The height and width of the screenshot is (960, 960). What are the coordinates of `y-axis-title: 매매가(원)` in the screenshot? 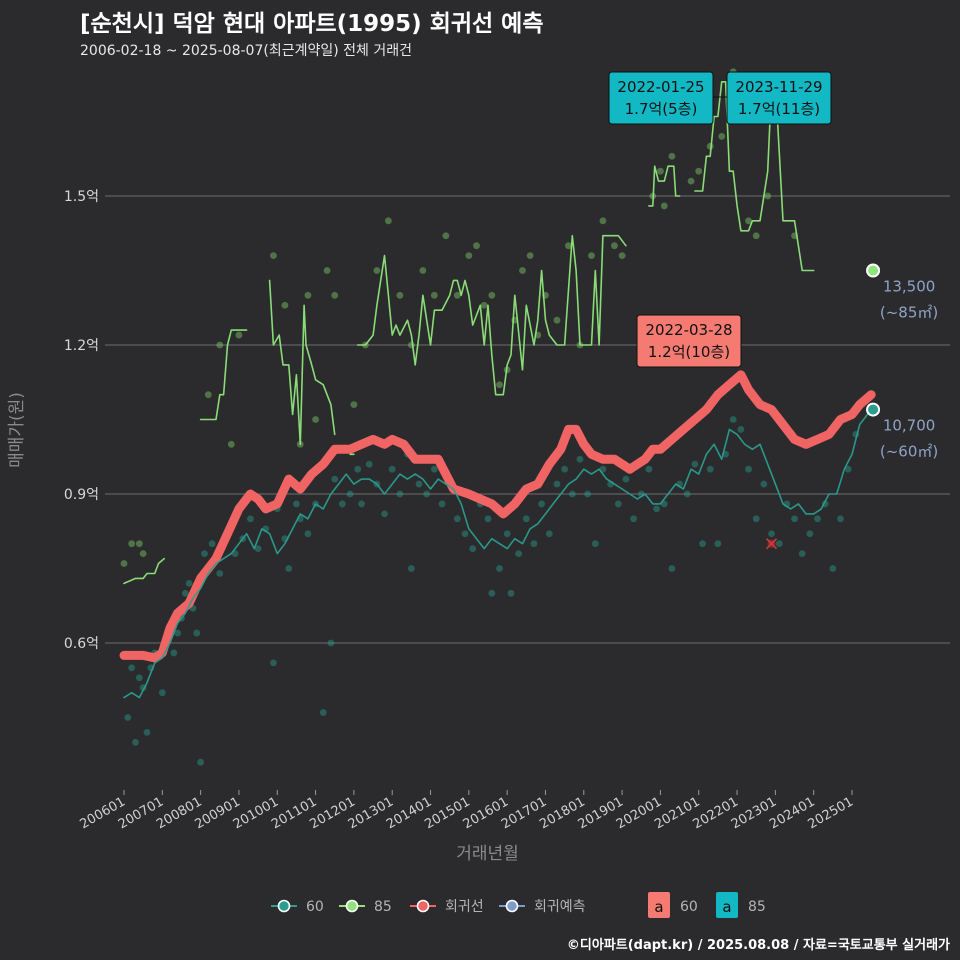 It's located at (17, 430).